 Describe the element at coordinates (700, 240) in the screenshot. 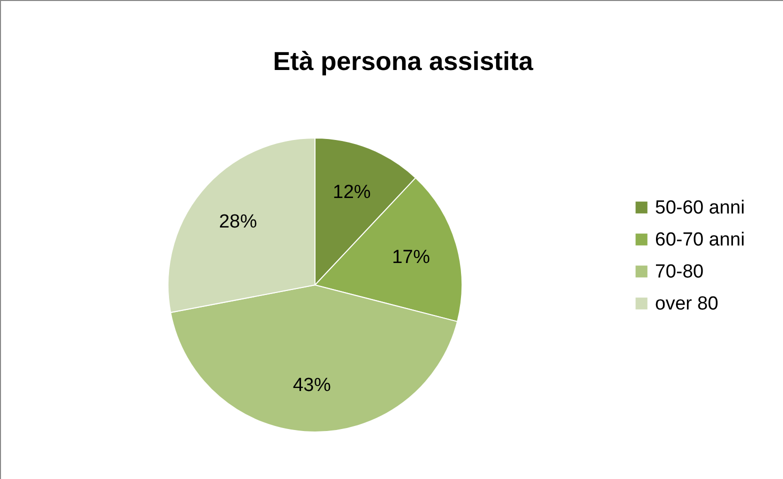

I see `legend-label: 60-70 anni` at that location.